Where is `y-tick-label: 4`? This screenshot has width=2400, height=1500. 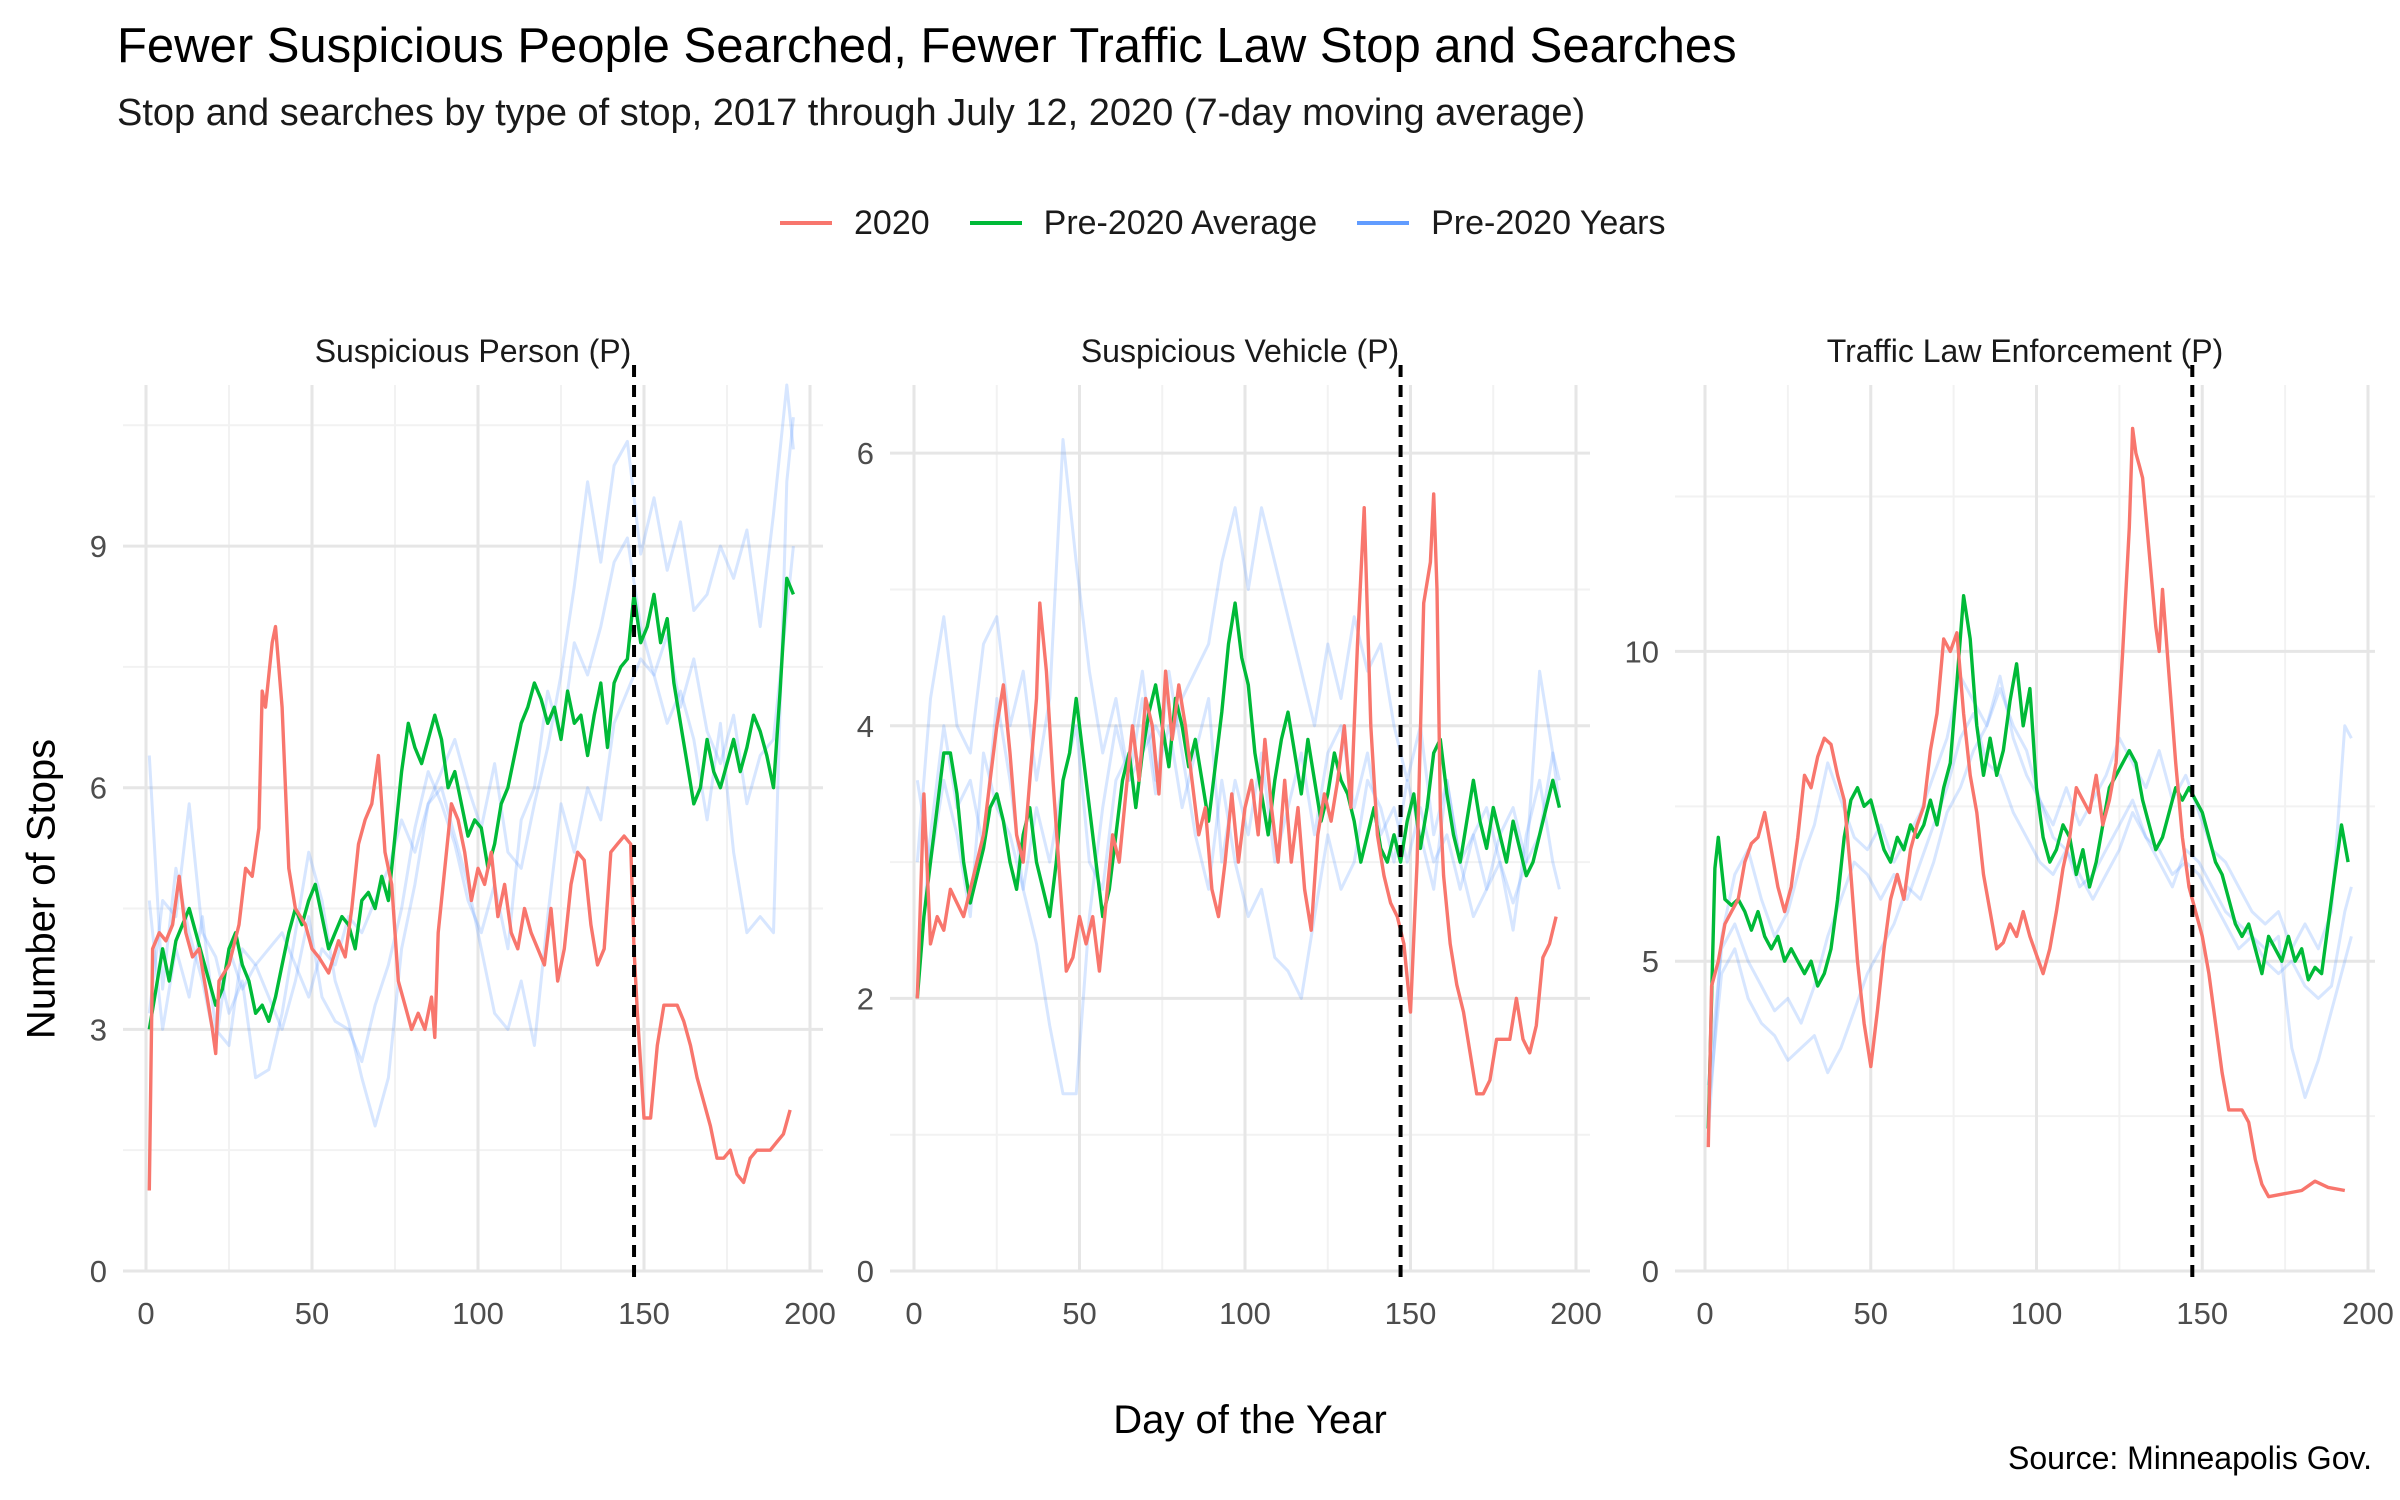
y-tick-label: 4 is located at coordinates (865, 726).